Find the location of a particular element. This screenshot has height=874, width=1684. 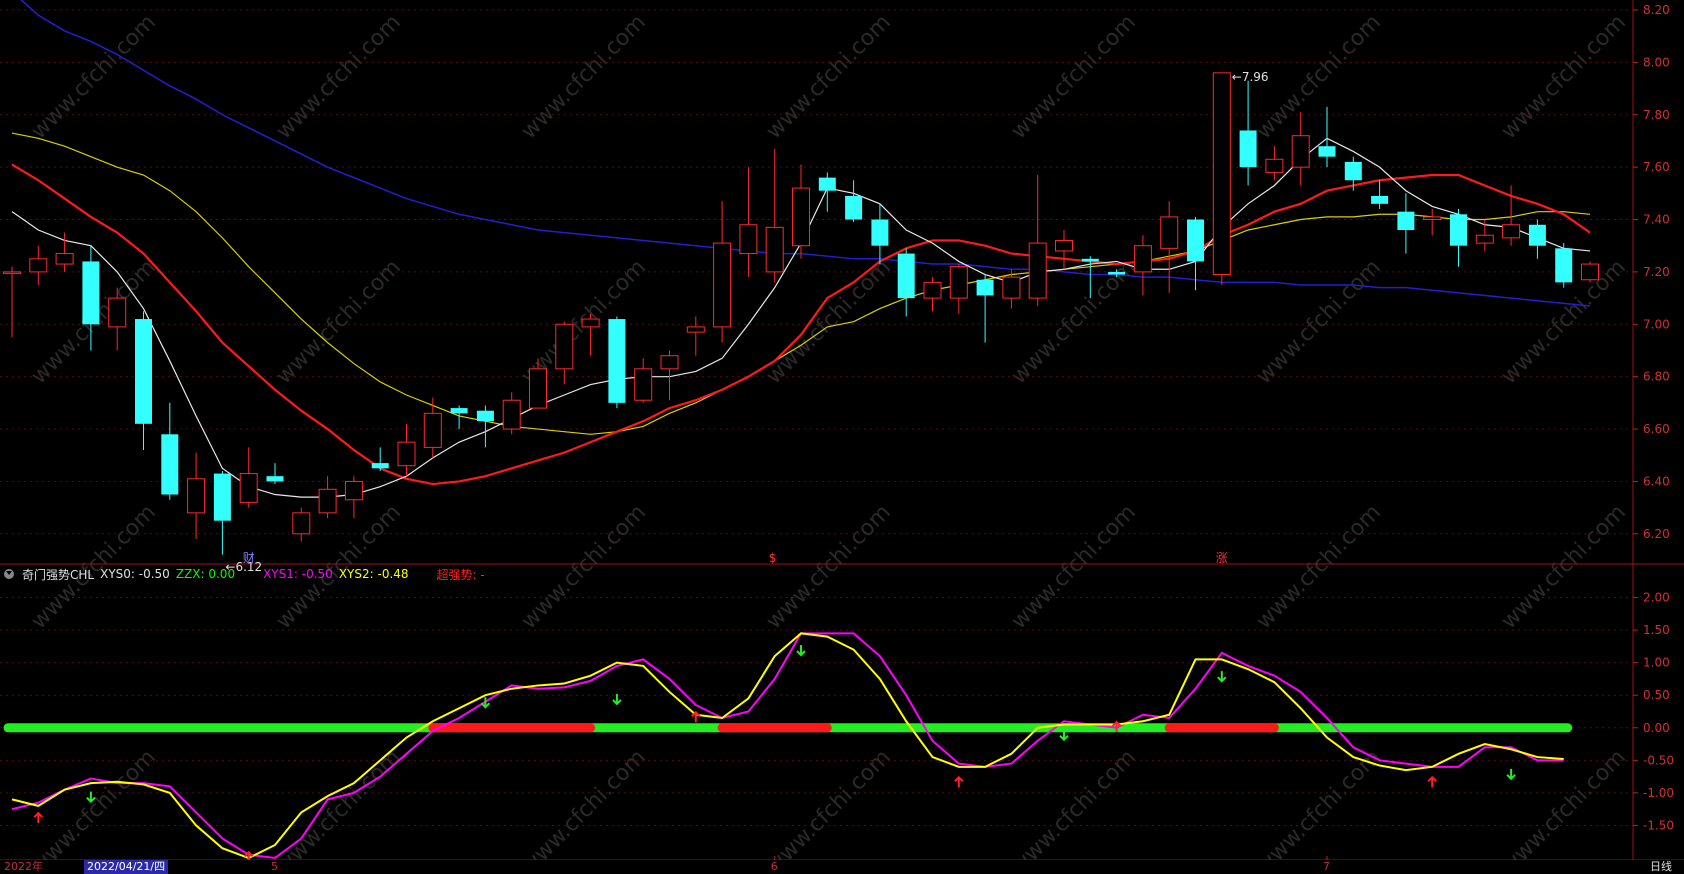

price-tick-label: 7.60 is located at coordinates (1656, 167).